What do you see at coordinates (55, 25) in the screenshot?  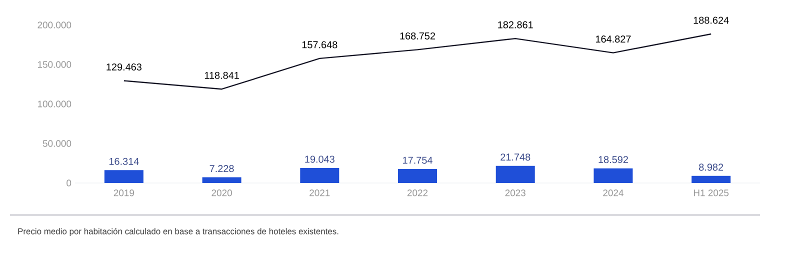 I see `y-tick-label: 200.000` at bounding box center [55, 25].